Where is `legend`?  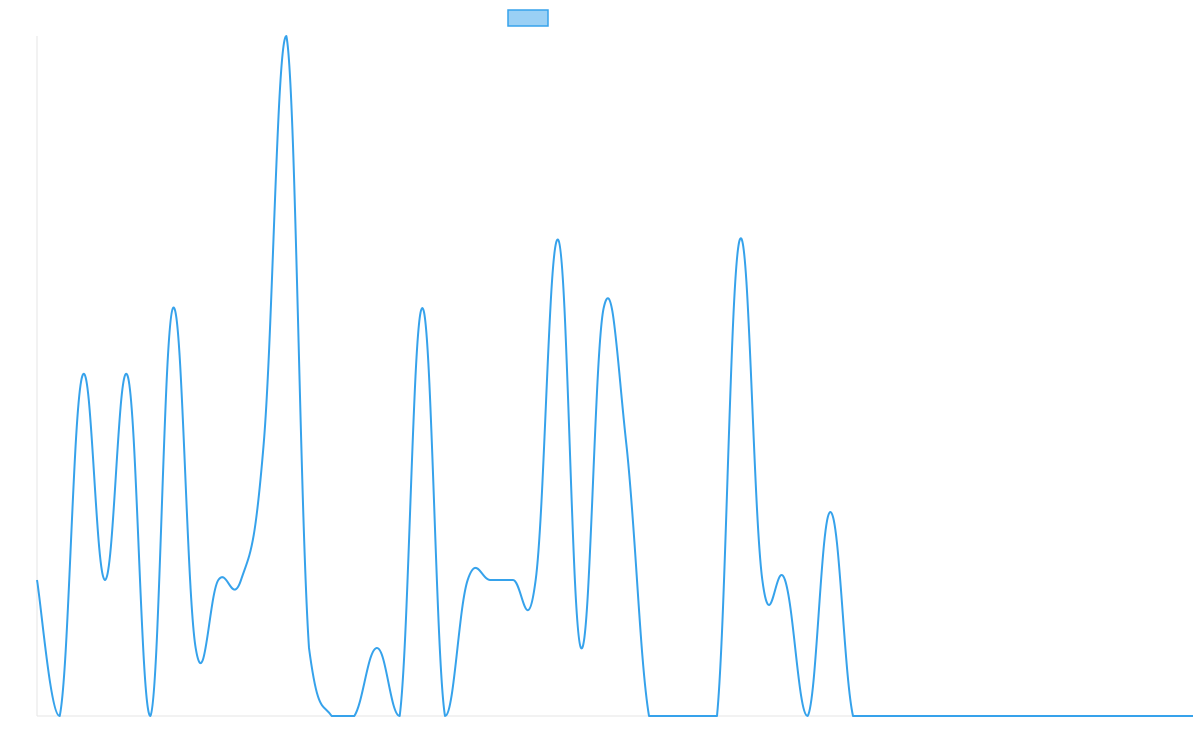
legend is located at coordinates (528, 18).